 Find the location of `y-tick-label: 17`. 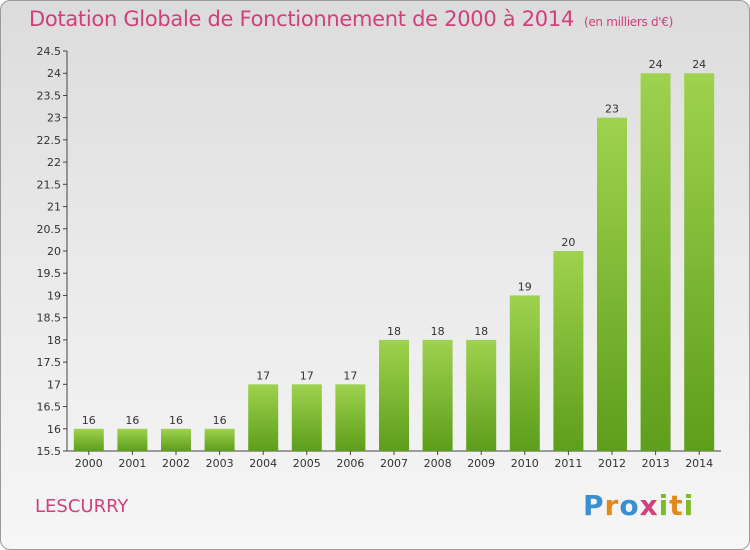

y-tick-label: 17 is located at coordinates (54, 384).